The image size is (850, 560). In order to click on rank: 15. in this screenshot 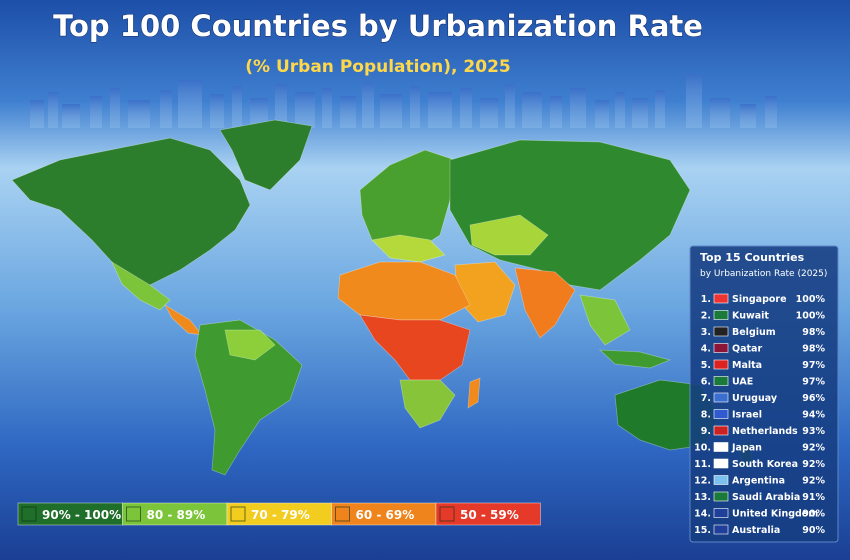, I will do `click(702, 530)`.